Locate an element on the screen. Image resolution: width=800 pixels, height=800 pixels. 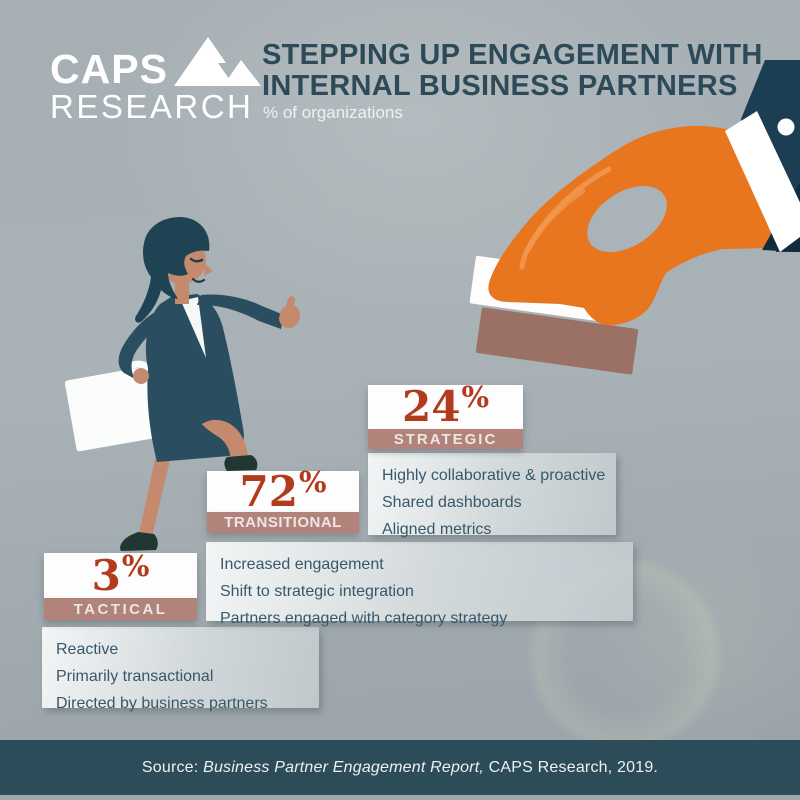
mountain-peaks-icon is located at coordinates (217, 61).